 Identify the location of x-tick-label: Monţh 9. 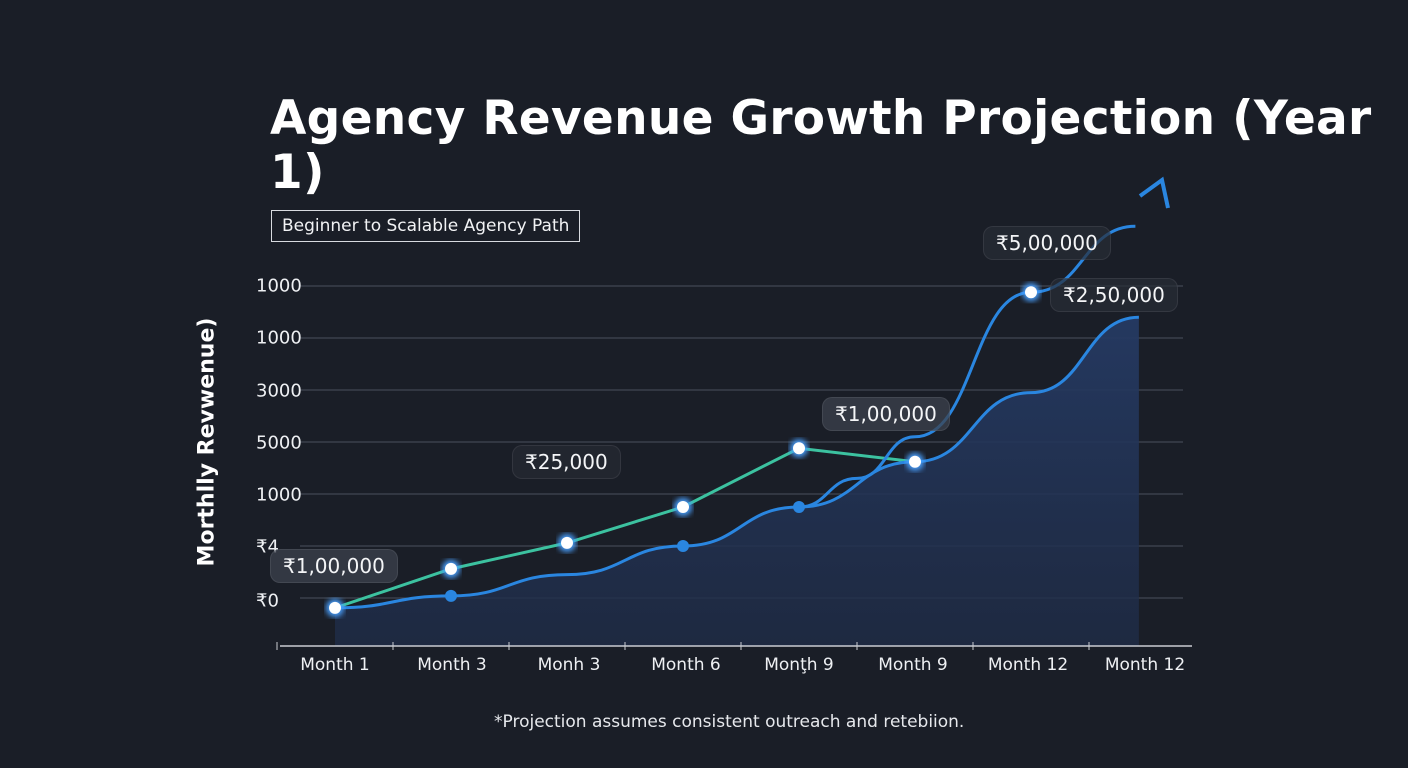
(799, 665).